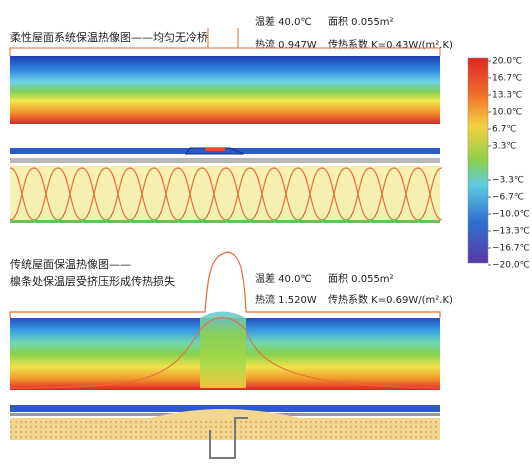 This screenshot has height=466, width=532. I want to click on stat: 传热系数 K=0.69W/(m².K), so click(390, 299).